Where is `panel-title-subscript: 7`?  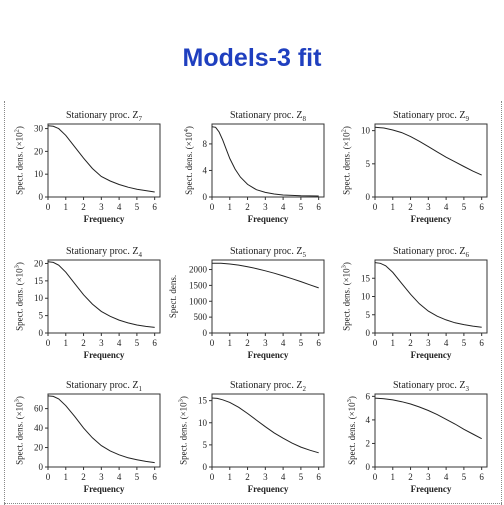
panel-title-subscript: 7 is located at coordinates (140, 119).